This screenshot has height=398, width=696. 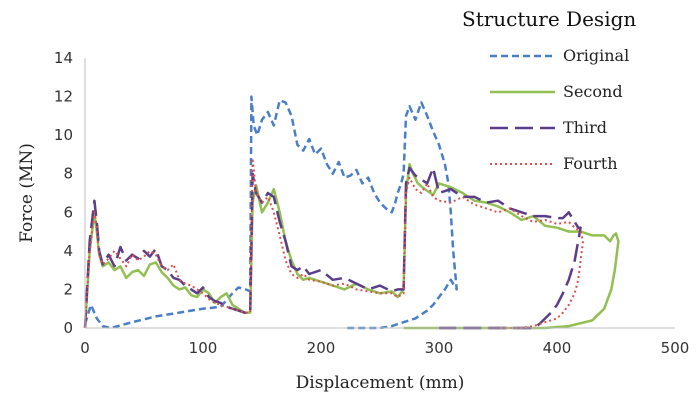 I want to click on x-tick-label: 0, so click(x=85, y=348).